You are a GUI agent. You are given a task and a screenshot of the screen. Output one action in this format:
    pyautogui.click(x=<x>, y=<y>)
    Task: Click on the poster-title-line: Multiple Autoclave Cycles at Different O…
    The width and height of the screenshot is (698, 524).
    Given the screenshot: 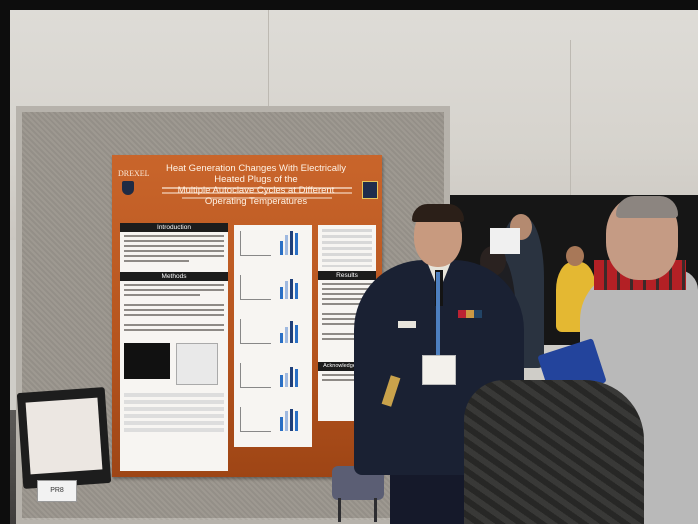 What is the action you would take?
    pyautogui.click(x=256, y=196)
    